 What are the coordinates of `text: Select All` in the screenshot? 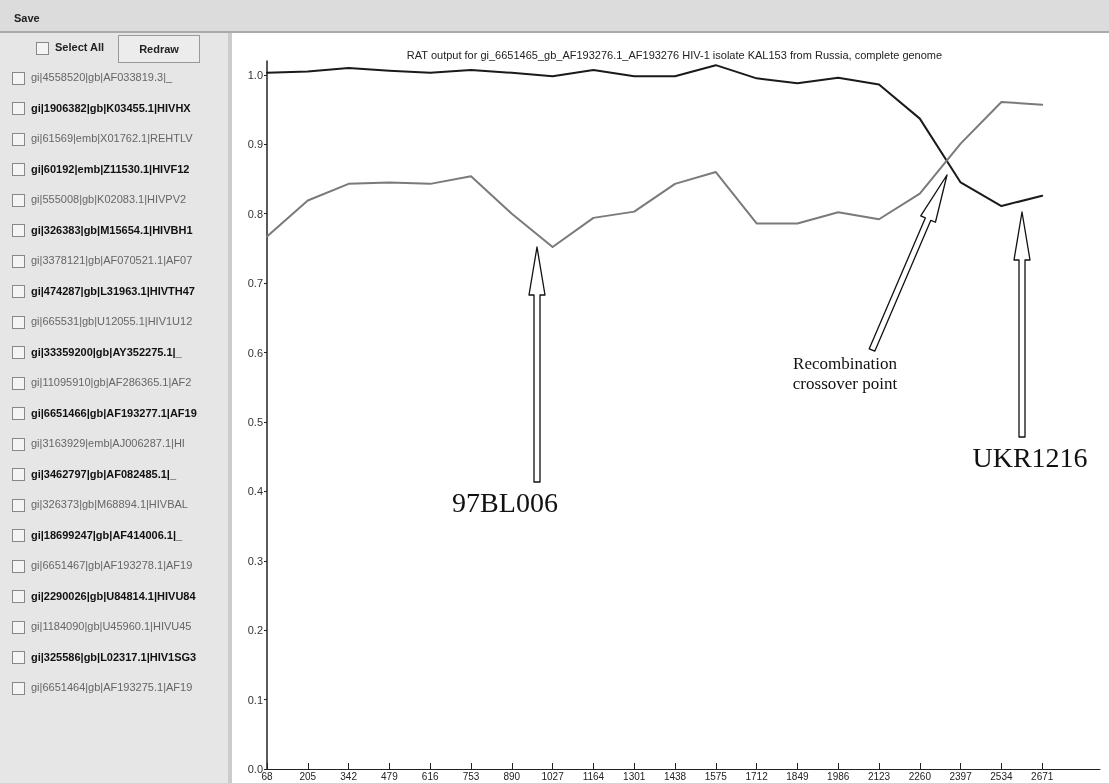 It's located at (79, 48).